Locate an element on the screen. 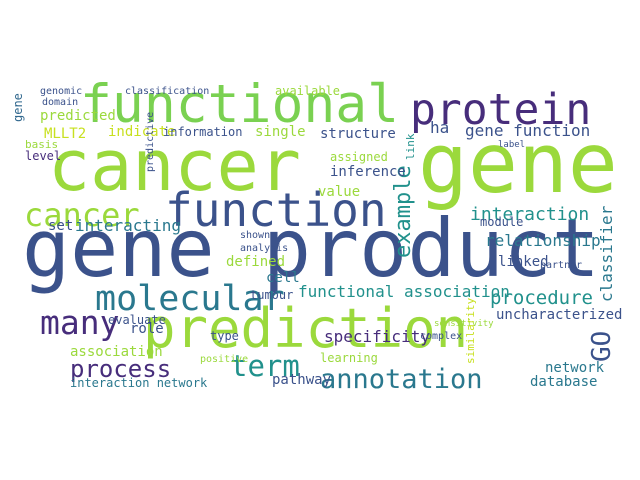  word: cell is located at coordinates (283, 278).